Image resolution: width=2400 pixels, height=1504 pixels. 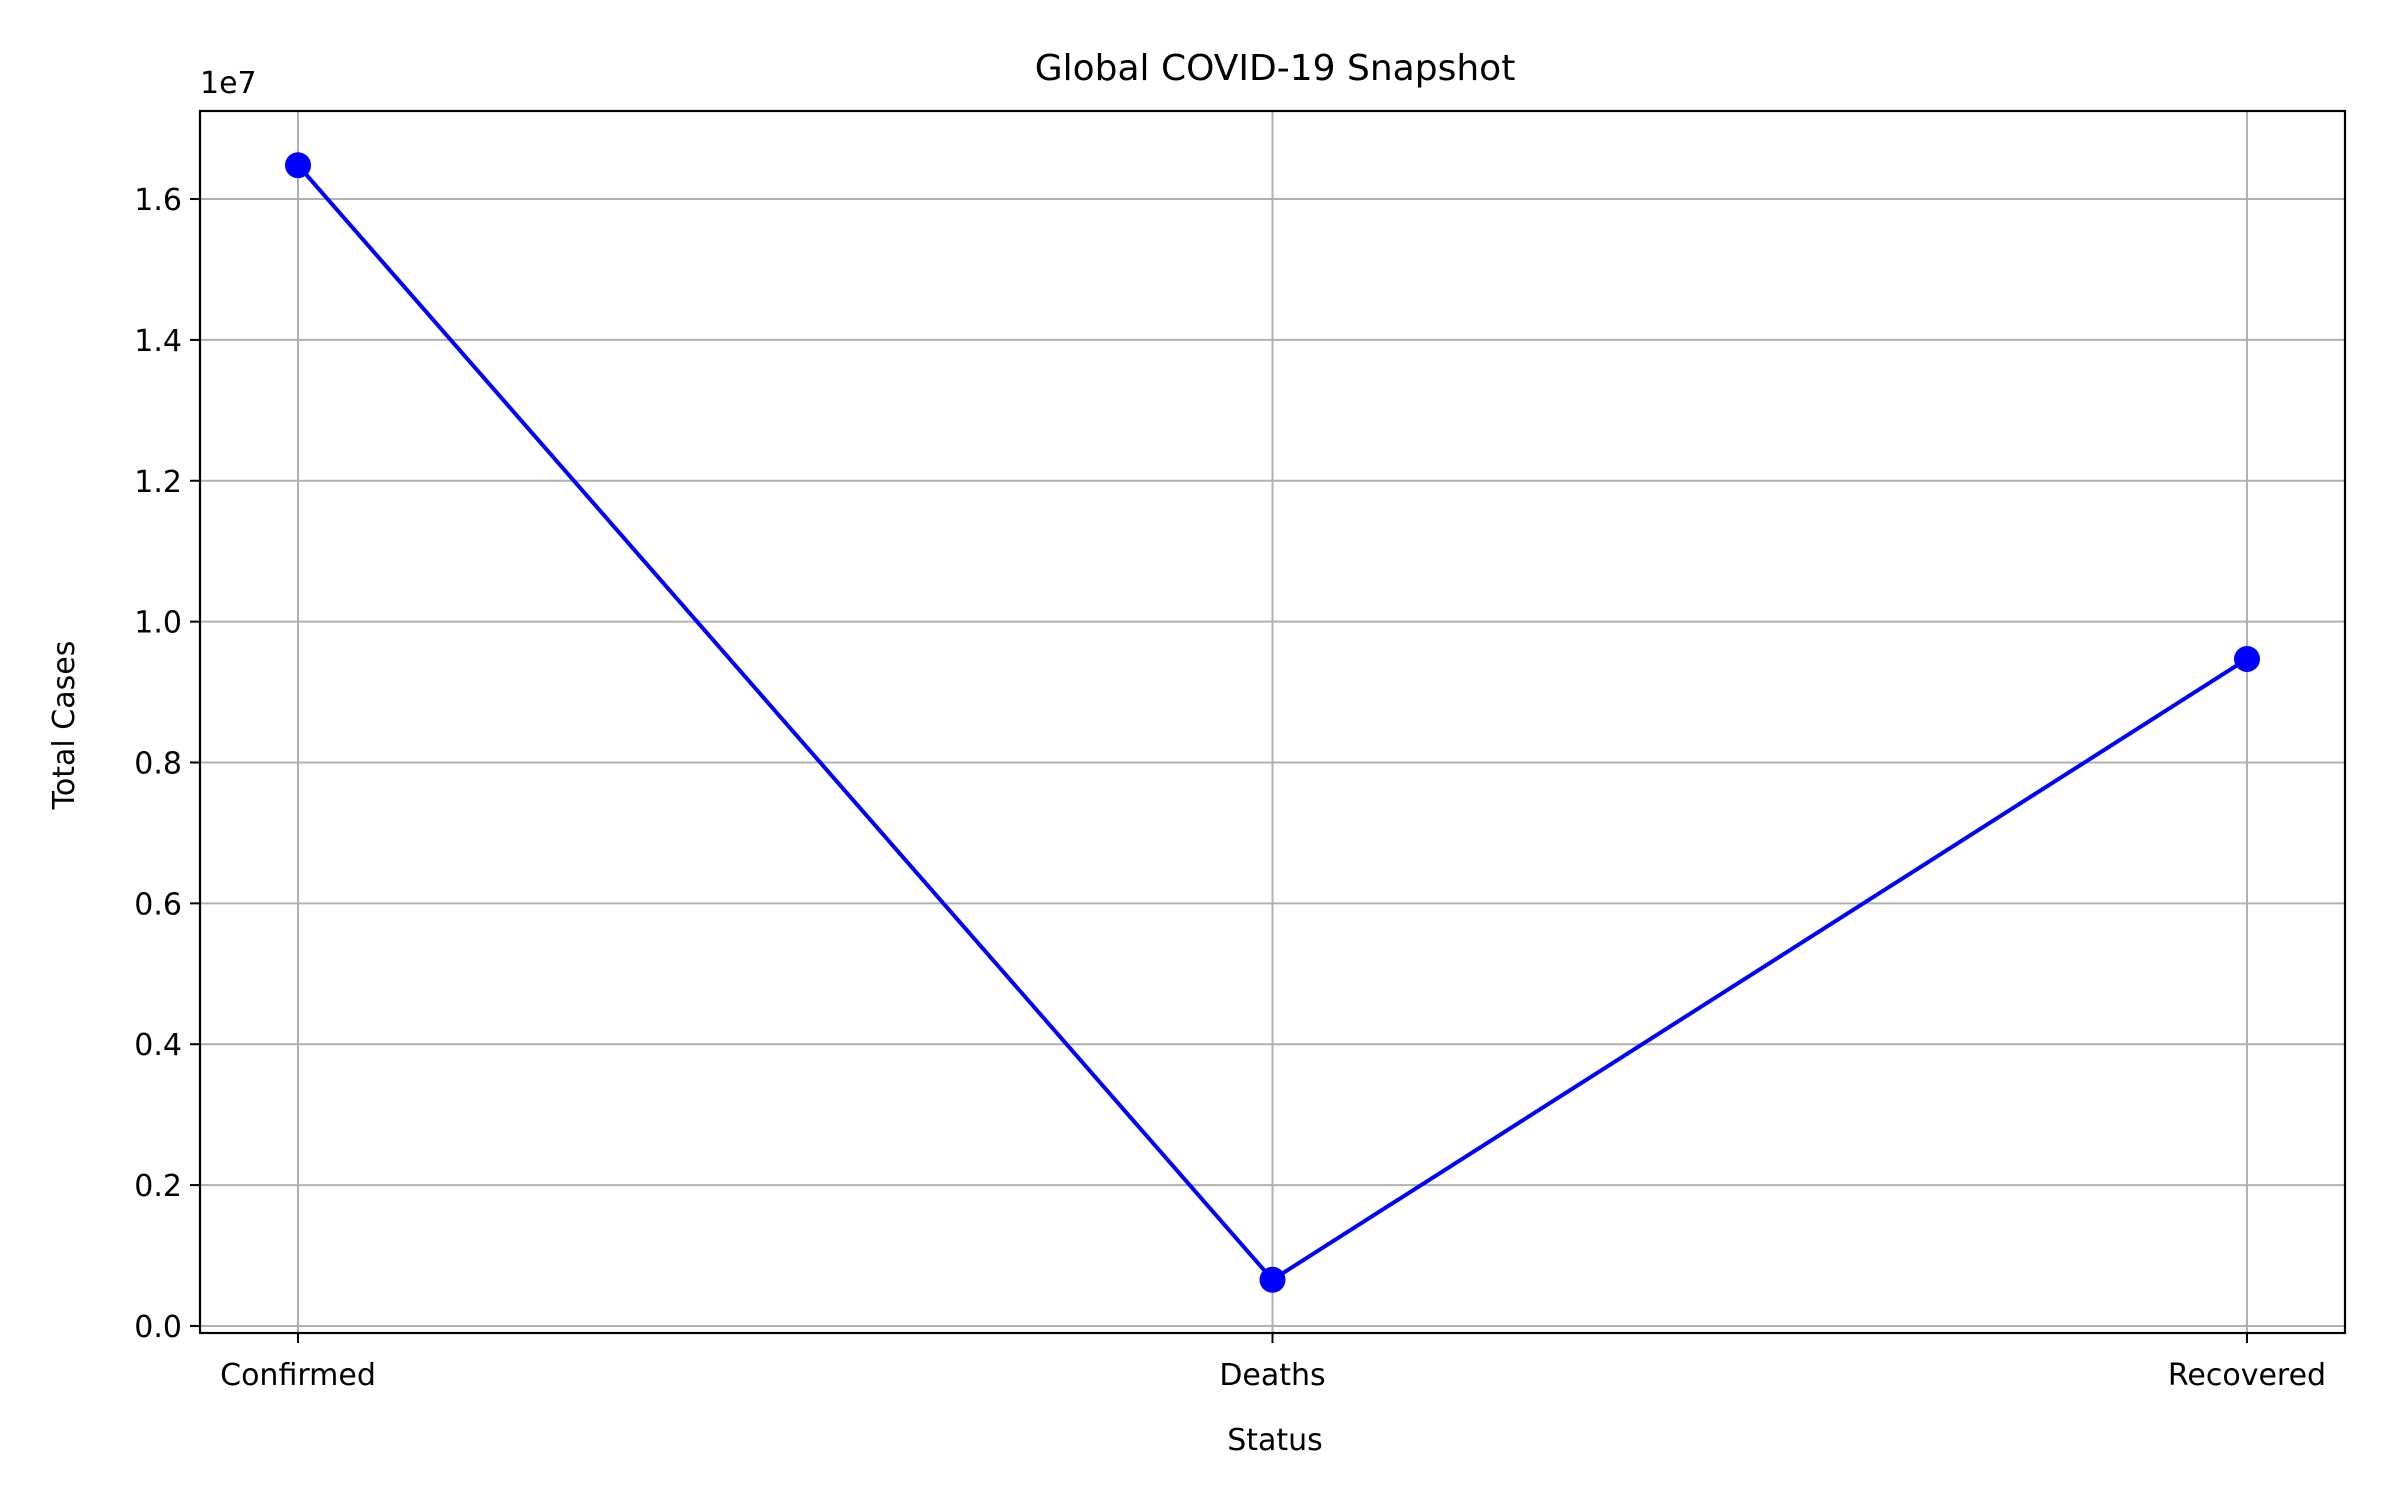 What do you see at coordinates (2247, 1375) in the screenshot?
I see `x-tick-label: Recovered` at bounding box center [2247, 1375].